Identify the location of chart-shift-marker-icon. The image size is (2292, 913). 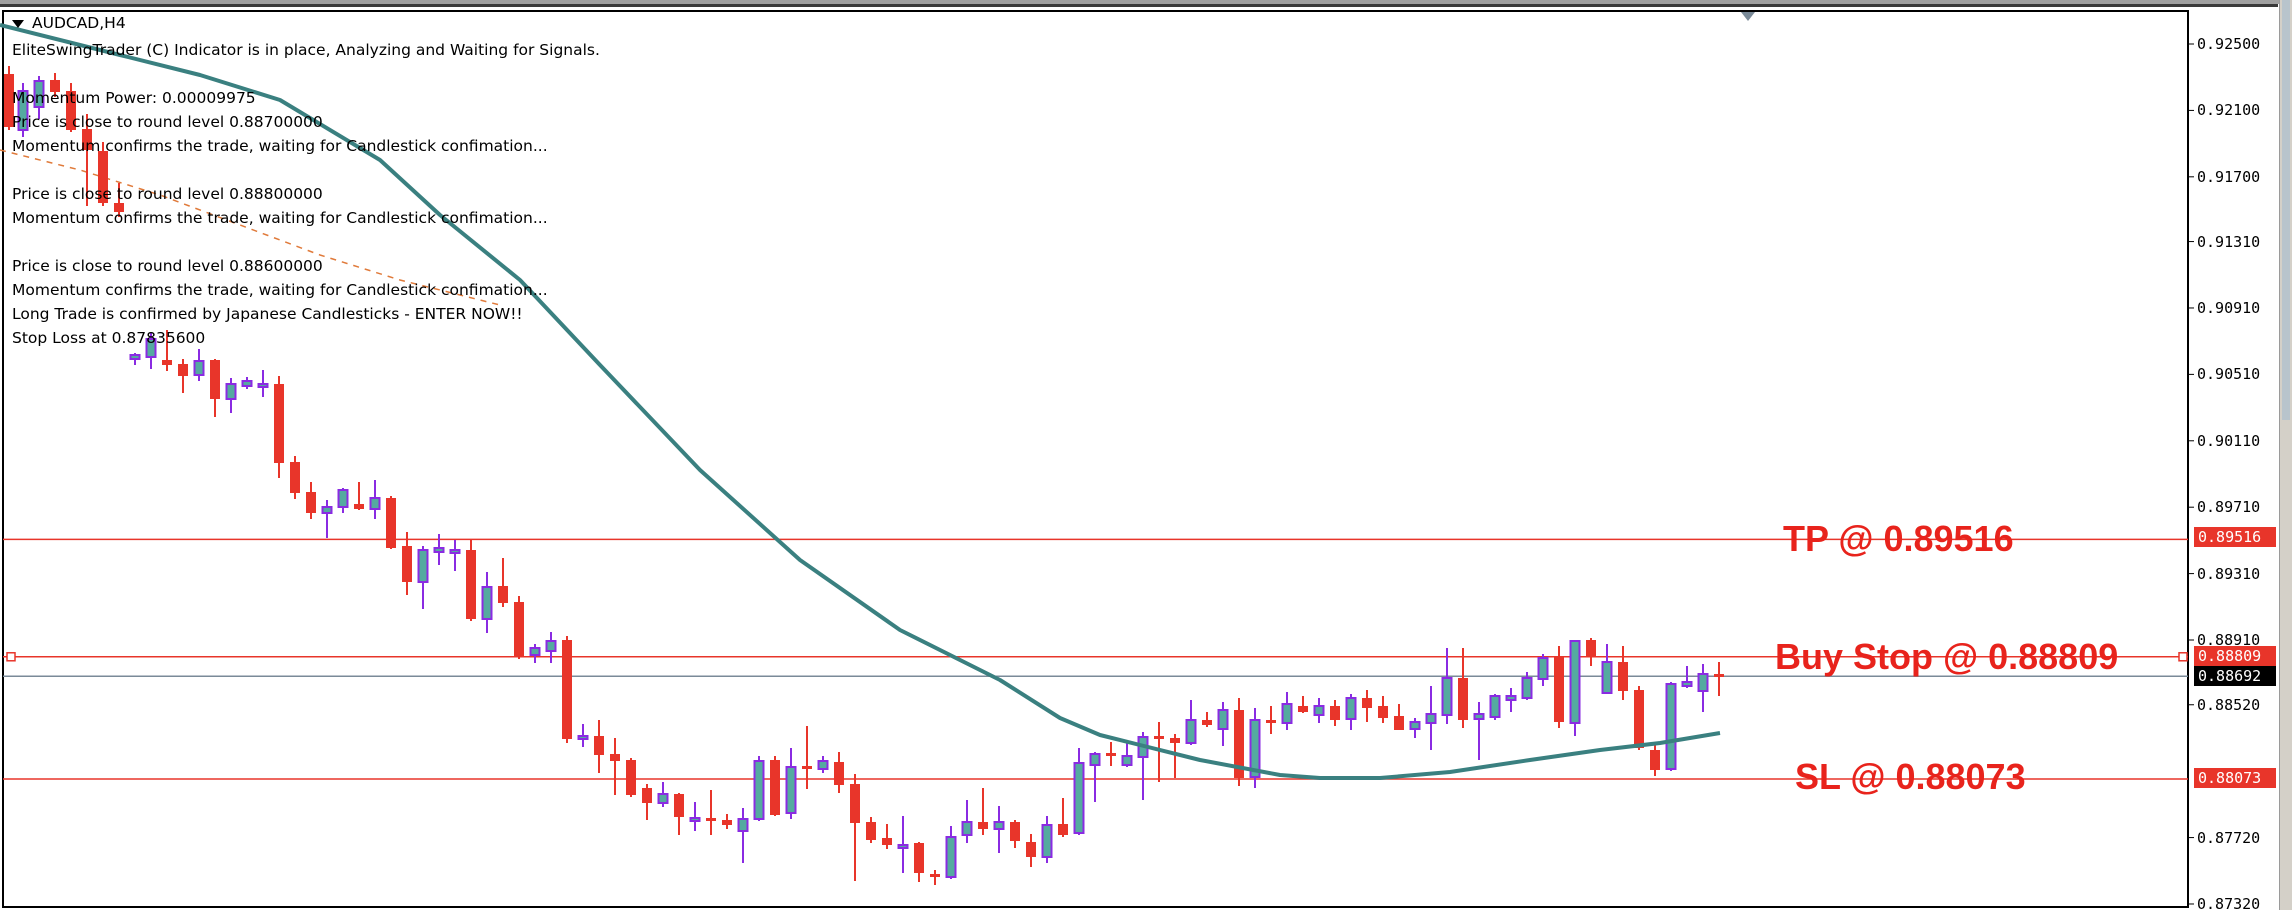
(1748, 16).